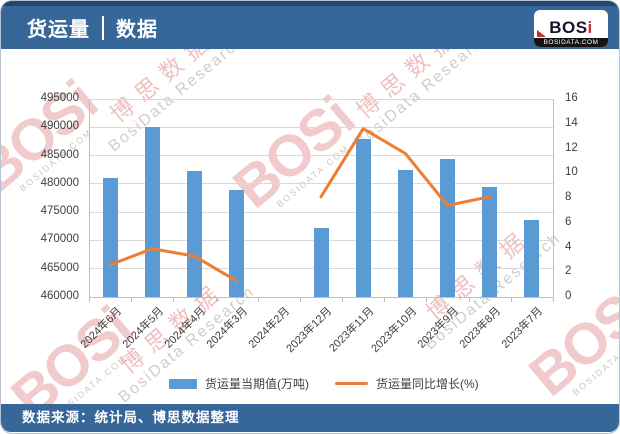 The height and width of the screenshot is (434, 620). What do you see at coordinates (59, 98) in the screenshot?
I see `left-axis-tick-label: 495000` at bounding box center [59, 98].